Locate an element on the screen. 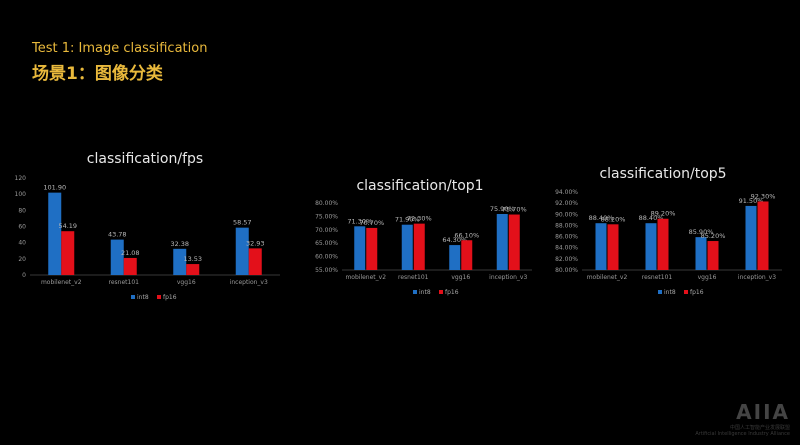  data-label: 64.30% is located at coordinates (454, 240).